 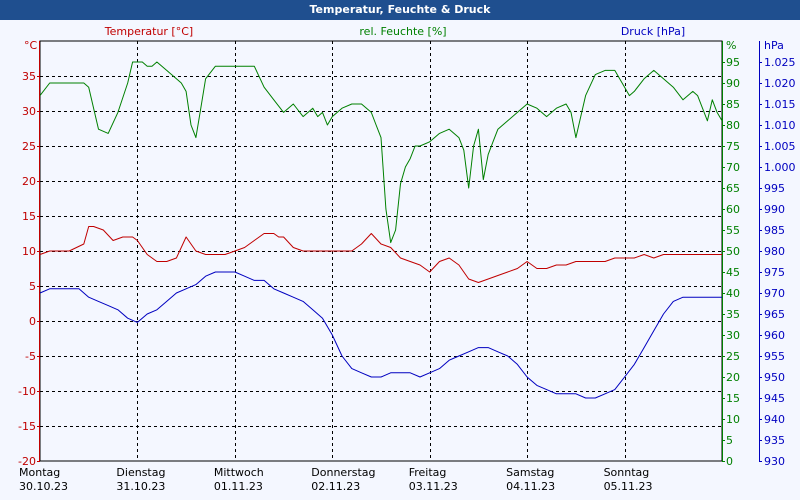 I want to click on pressure-tick-label: 1.005, so click(x=780, y=146).